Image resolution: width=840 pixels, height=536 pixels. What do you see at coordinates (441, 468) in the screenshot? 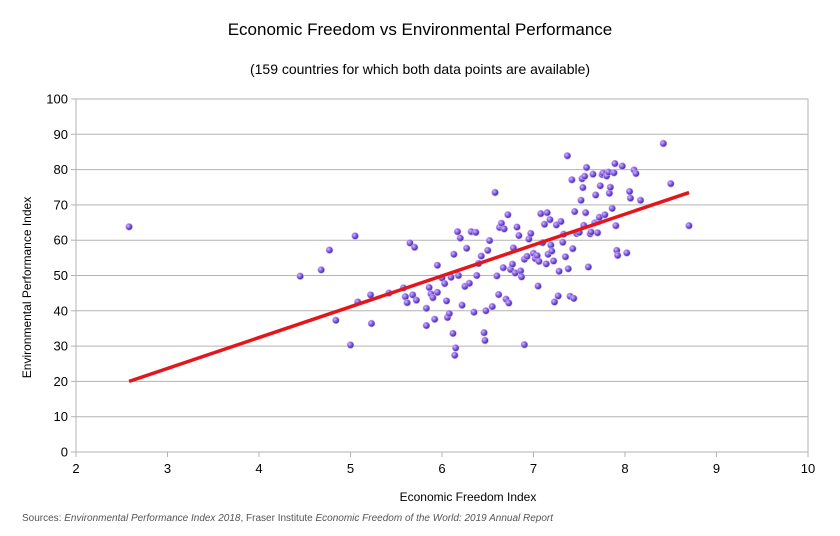
I see `x-tick-label: 6` at bounding box center [441, 468].